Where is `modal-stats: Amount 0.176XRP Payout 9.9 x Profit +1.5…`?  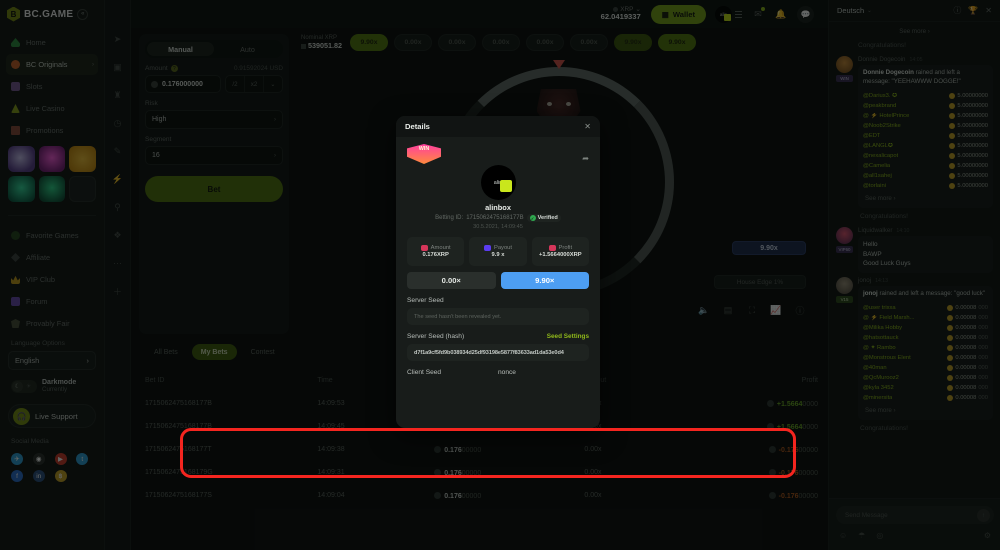 modal-stats: Amount 0.176XRP Payout 9.9 x Profit +1.5… is located at coordinates (498, 251).